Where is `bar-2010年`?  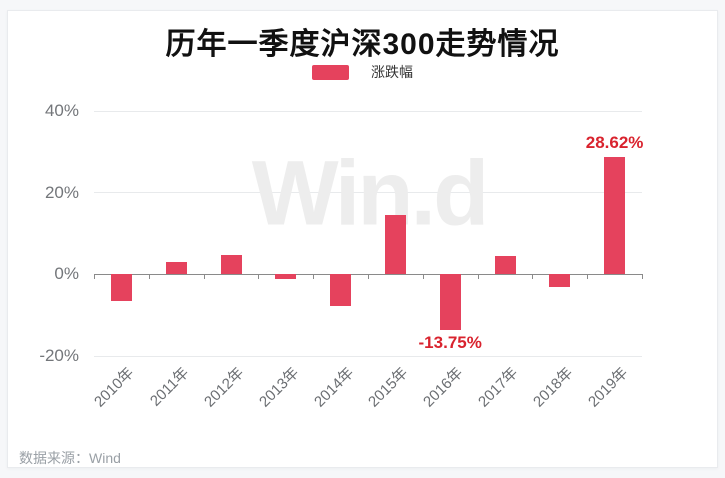 bar-2010年 is located at coordinates (121, 287).